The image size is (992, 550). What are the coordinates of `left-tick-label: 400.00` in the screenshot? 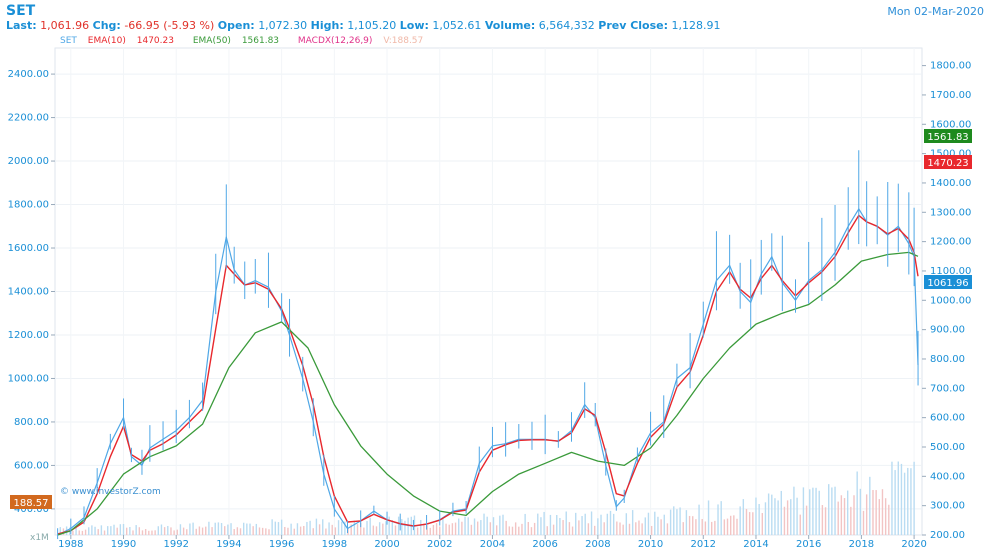 It's located at (31, 509).